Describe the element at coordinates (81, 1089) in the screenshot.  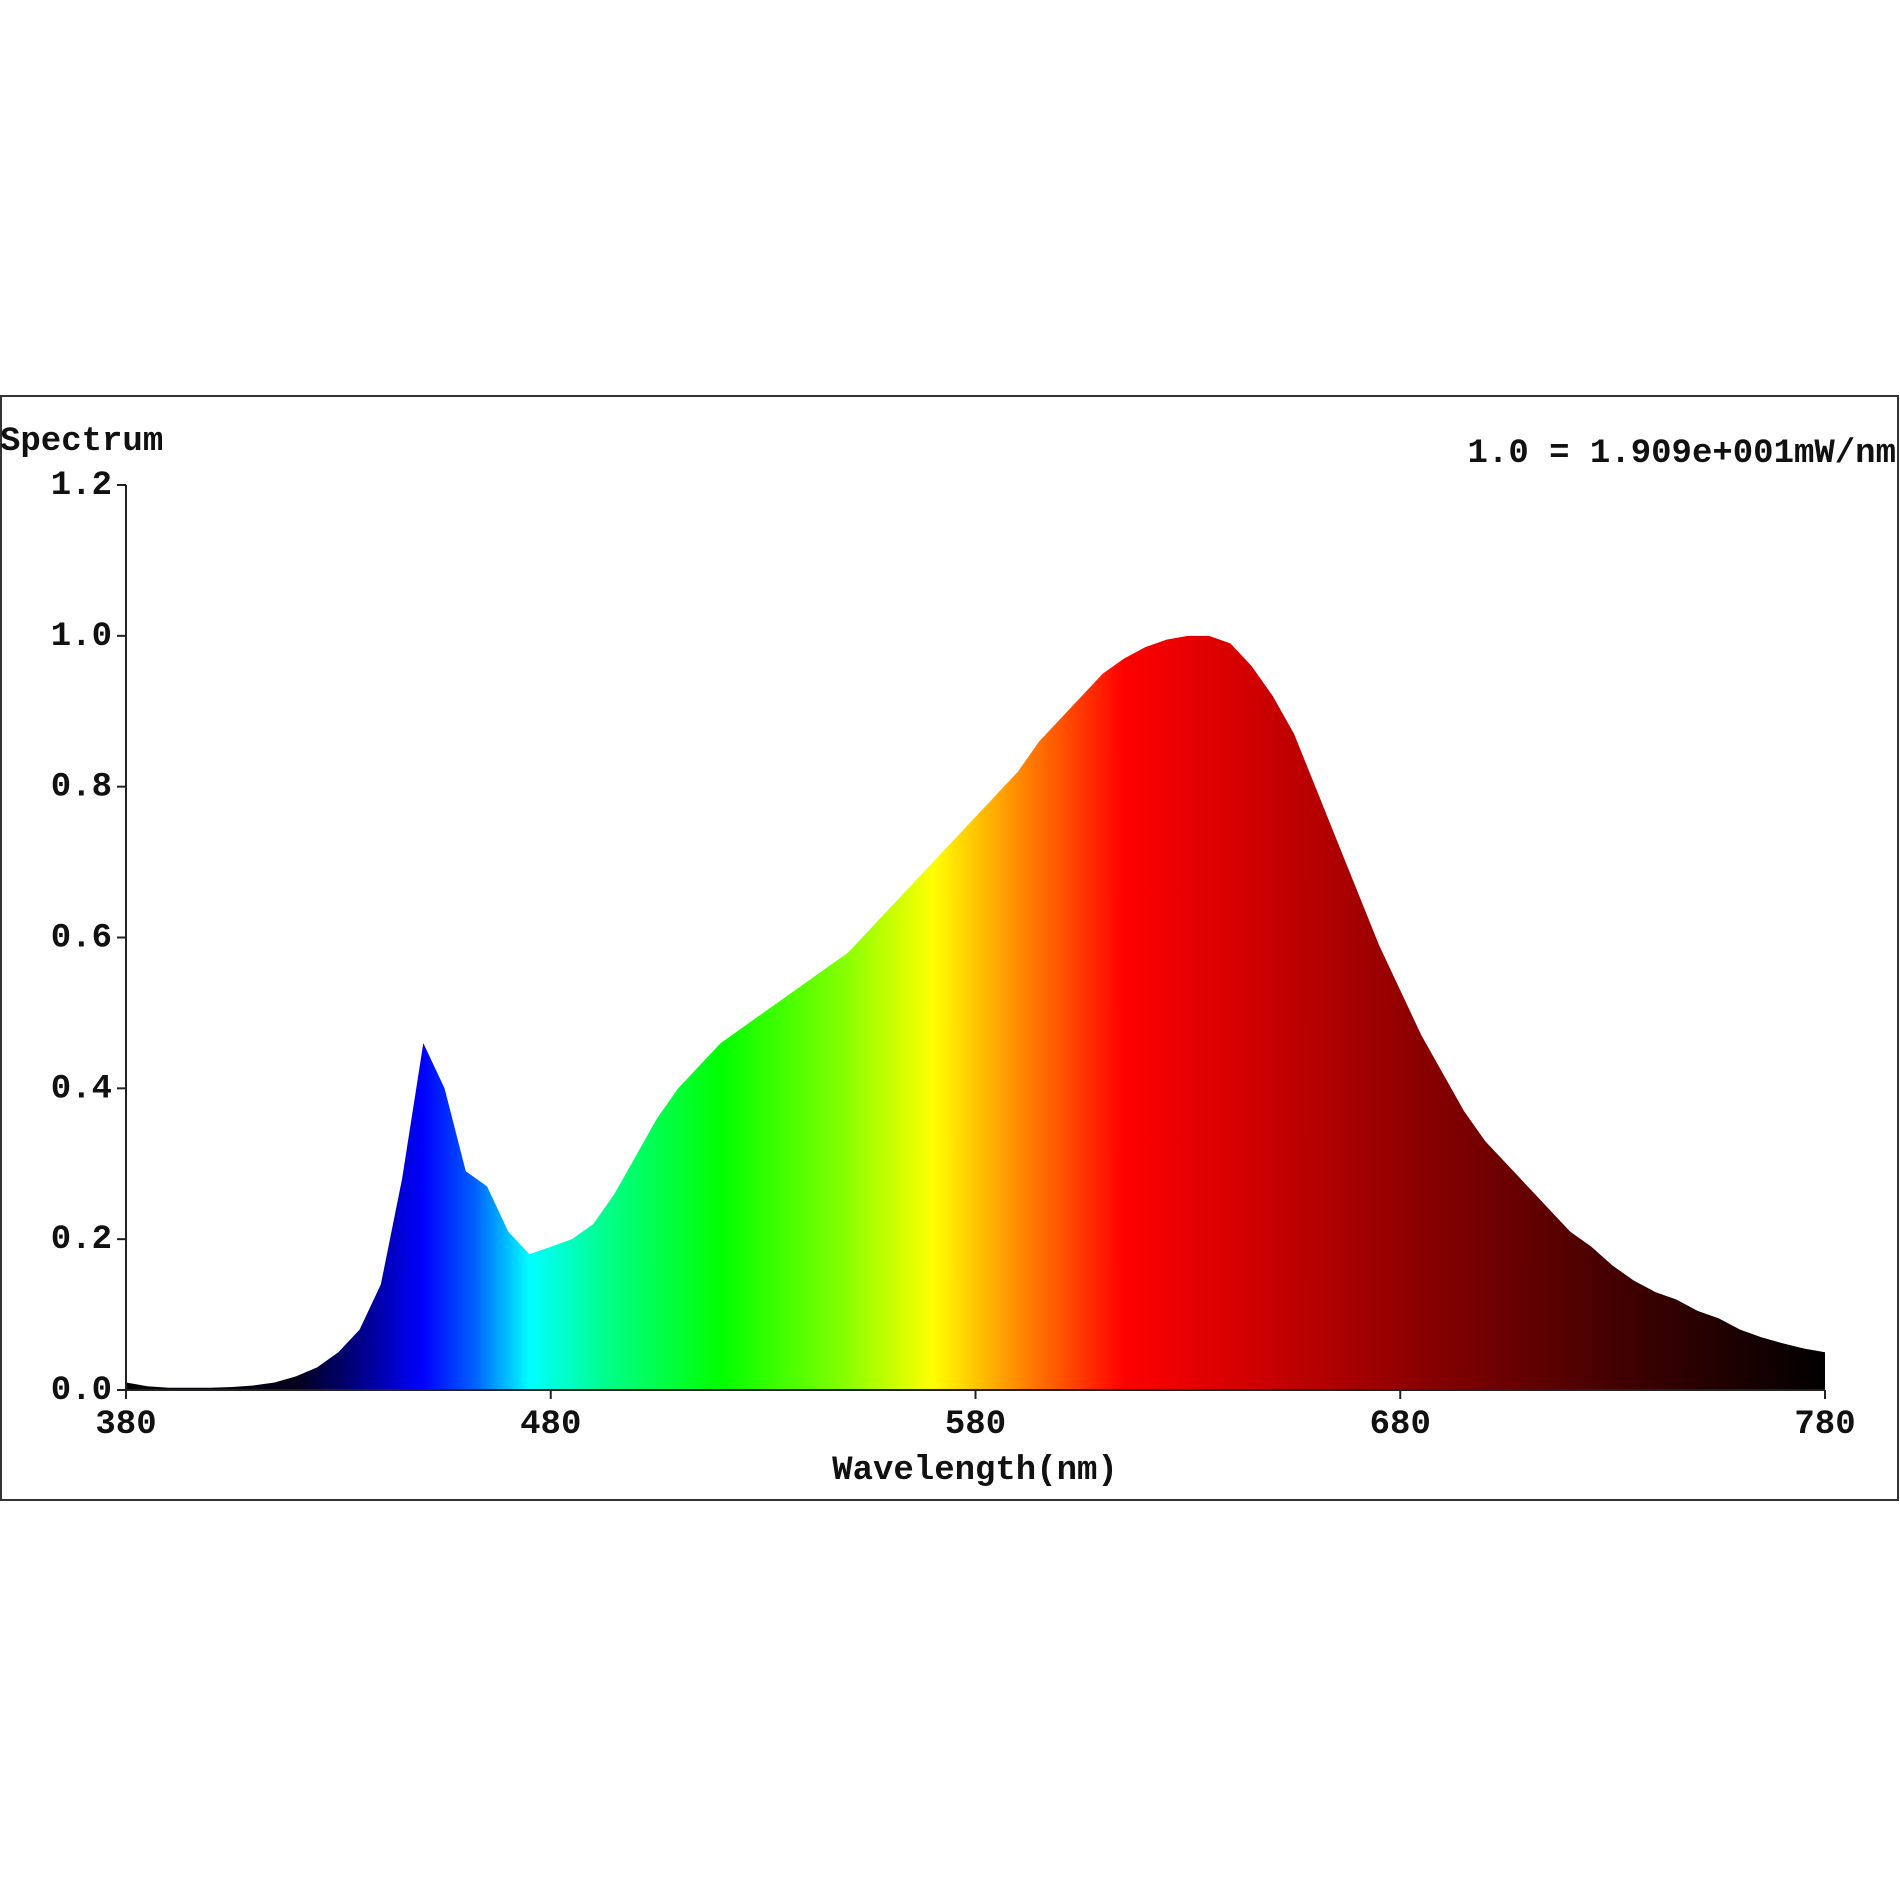
I see `y-tick-label: 0.4` at that location.